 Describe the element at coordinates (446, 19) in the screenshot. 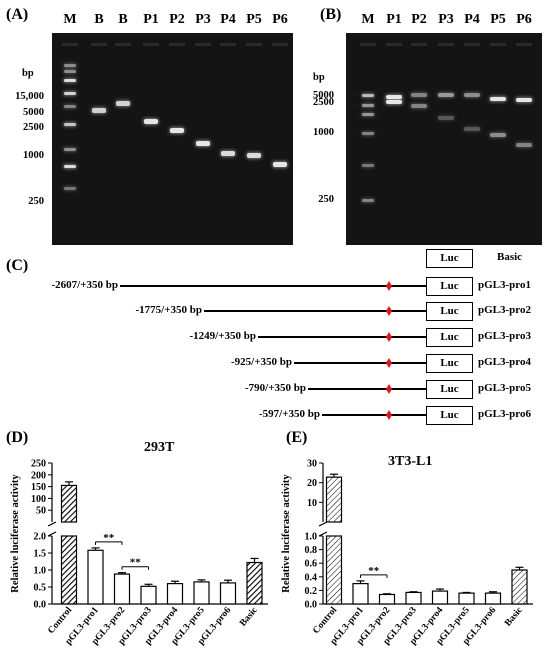

I see `gel-b-lane-label: P3` at that location.